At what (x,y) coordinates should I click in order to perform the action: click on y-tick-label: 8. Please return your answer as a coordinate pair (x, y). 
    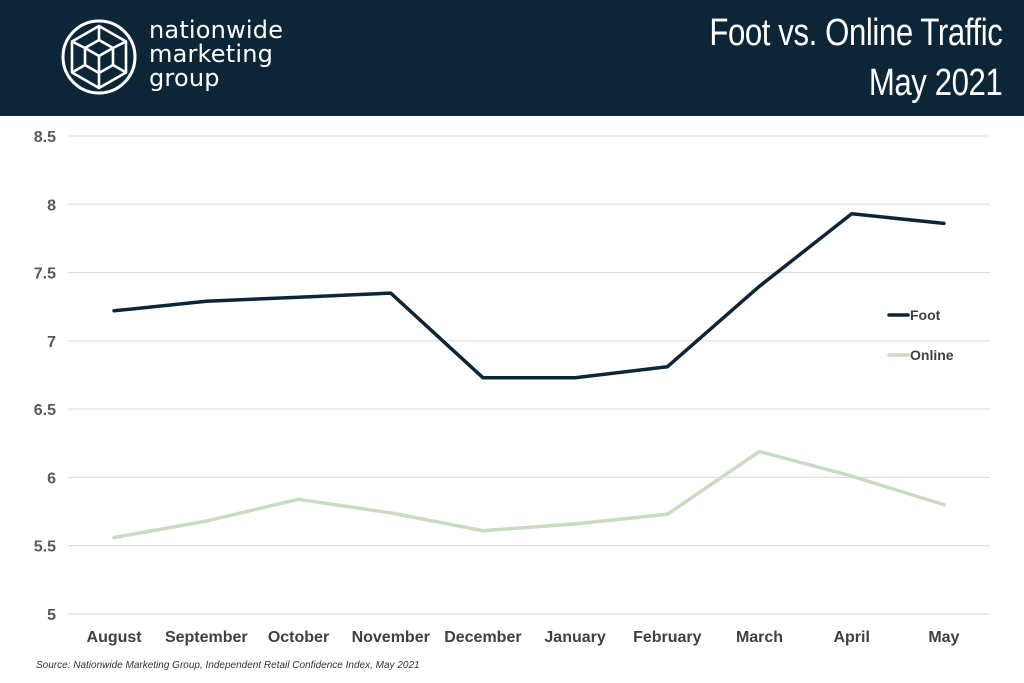
    Looking at the image, I should click on (51, 205).